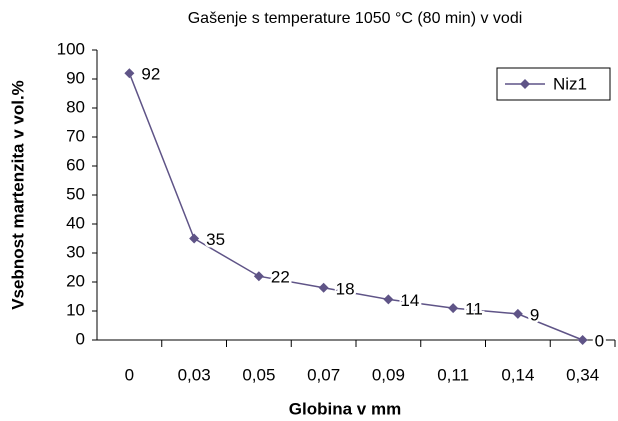 This screenshot has height=421, width=618. What do you see at coordinates (388, 374) in the screenshot?
I see `x-tick-label: 0,09` at bounding box center [388, 374].